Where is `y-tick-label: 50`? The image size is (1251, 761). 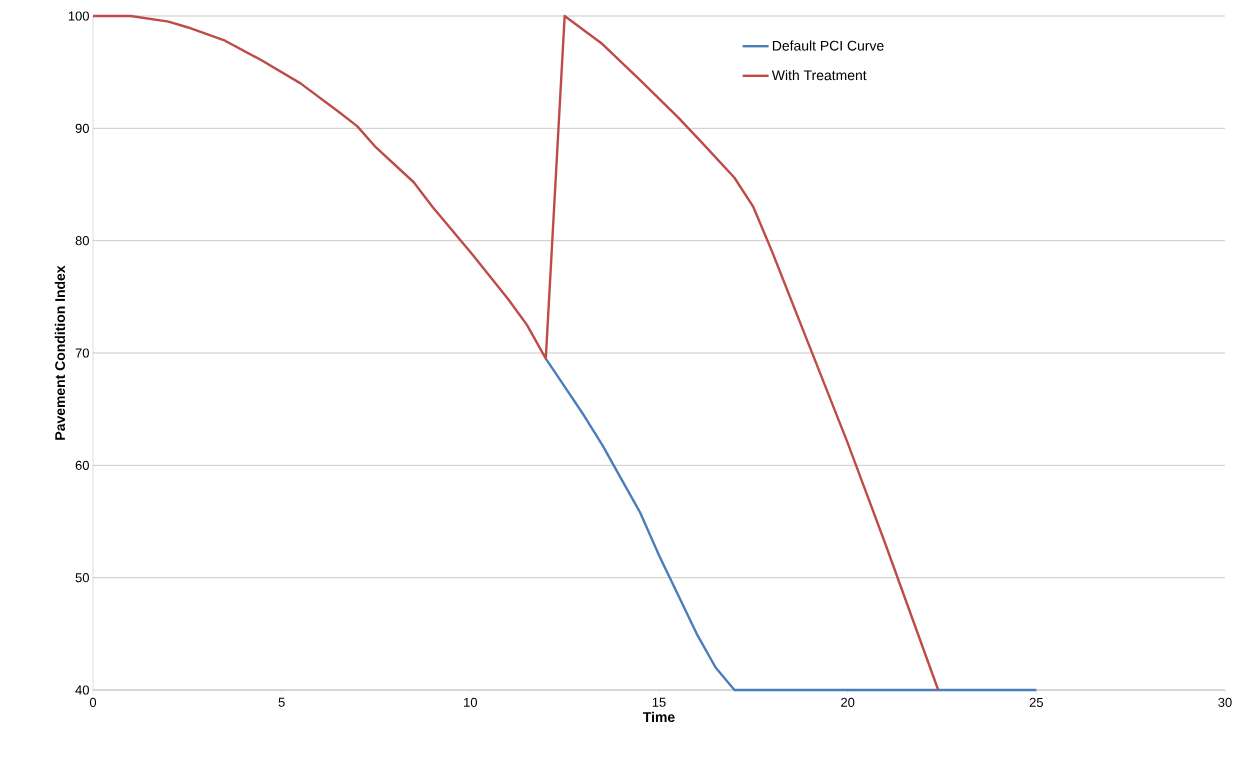 y-tick-label: 50 is located at coordinates (82, 578).